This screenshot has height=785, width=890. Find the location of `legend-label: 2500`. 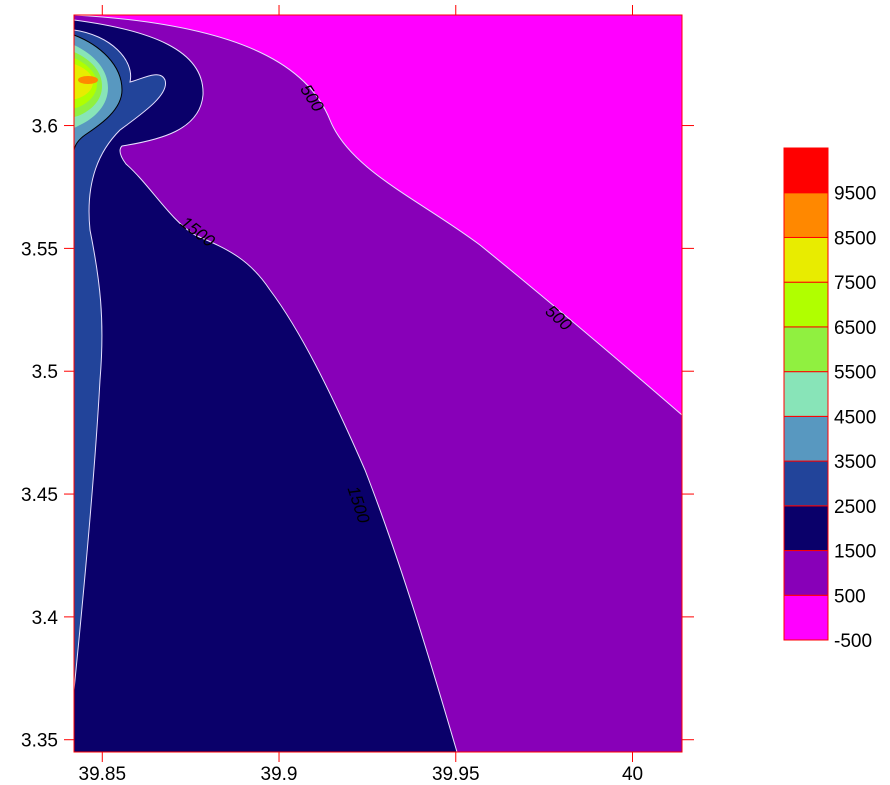

legend-label: 2500 is located at coordinates (855, 507).